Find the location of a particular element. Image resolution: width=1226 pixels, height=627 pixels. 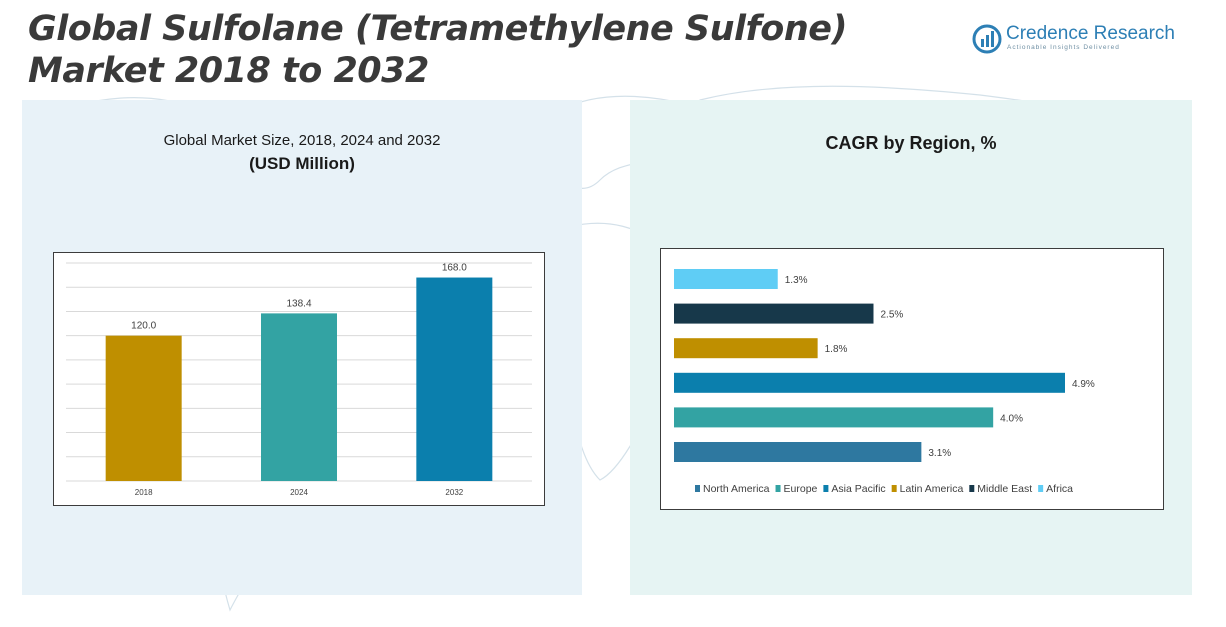

bar-europe is located at coordinates (834, 417).